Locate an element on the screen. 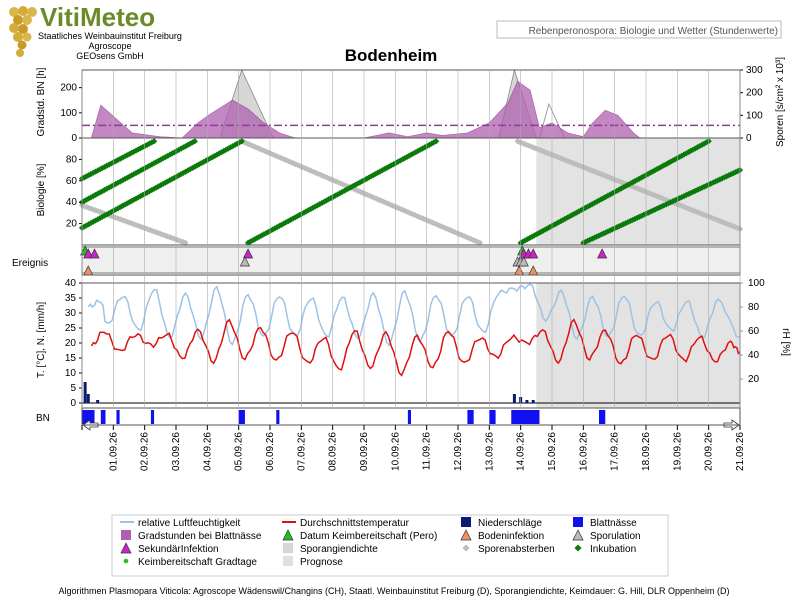 The height and width of the screenshot is (600, 800). logo-brand: VitiMeteo is located at coordinates (97, 17).